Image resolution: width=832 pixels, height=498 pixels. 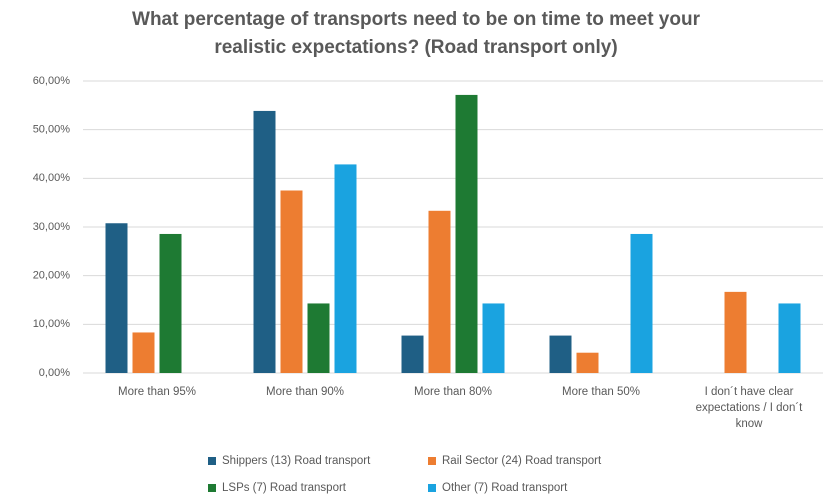 I want to click on legend-label: LSPs (7) Road transport, so click(x=284, y=488).